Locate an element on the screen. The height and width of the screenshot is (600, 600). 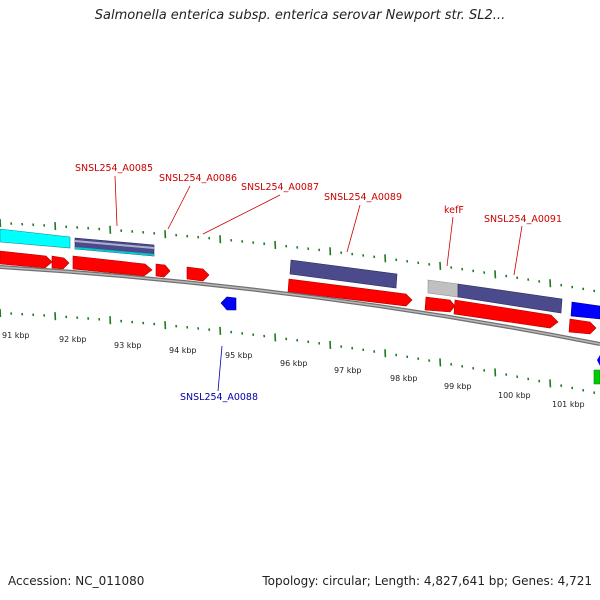
gene-label-a0089: SNSL254_A0089 is located at coordinates (363, 197).